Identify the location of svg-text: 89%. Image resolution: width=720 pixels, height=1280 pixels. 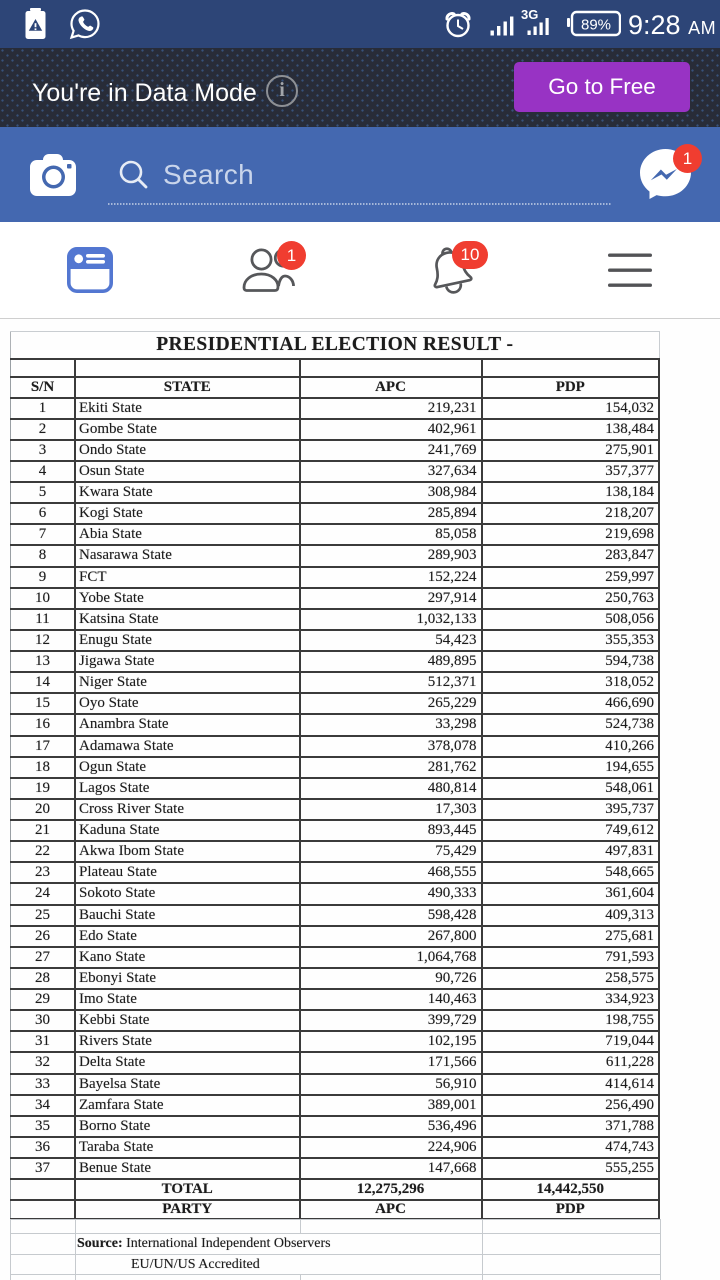
(596, 25).